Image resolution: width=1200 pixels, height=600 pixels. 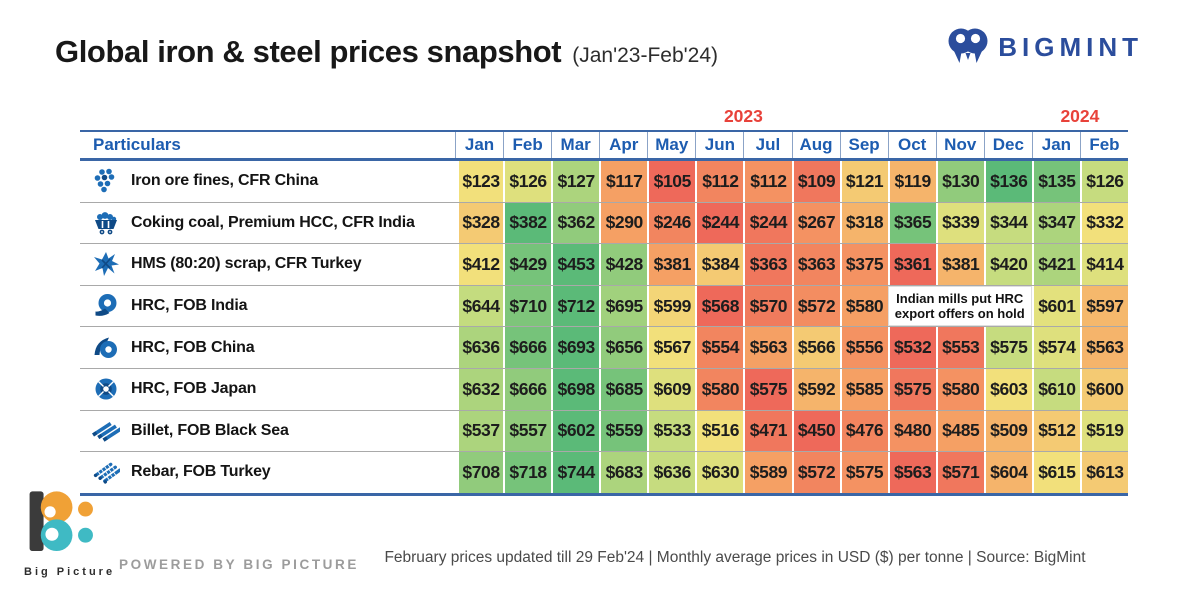 What do you see at coordinates (1055, 472) in the screenshot?
I see `price-cell: $615` at bounding box center [1055, 472].